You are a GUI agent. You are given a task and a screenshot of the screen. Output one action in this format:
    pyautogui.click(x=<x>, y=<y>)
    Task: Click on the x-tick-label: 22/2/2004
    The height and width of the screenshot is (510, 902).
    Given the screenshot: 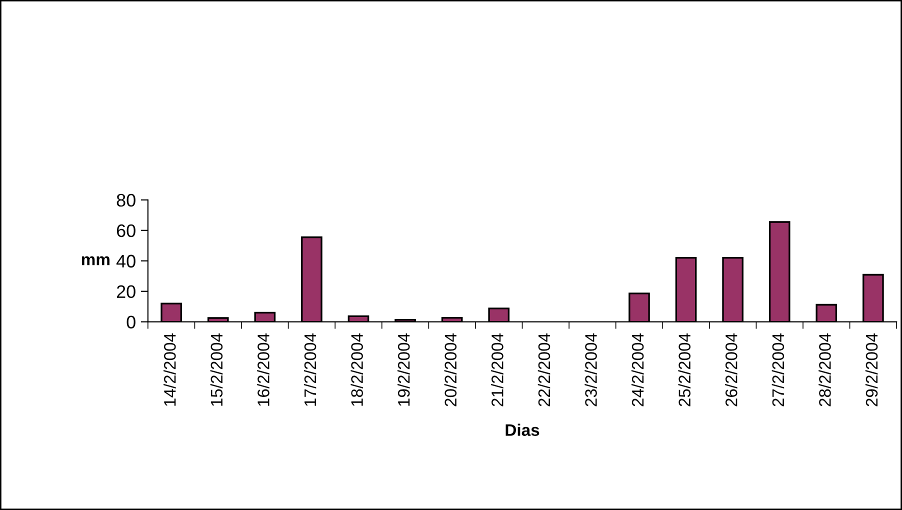 What is the action you would take?
    pyautogui.click(x=544, y=369)
    